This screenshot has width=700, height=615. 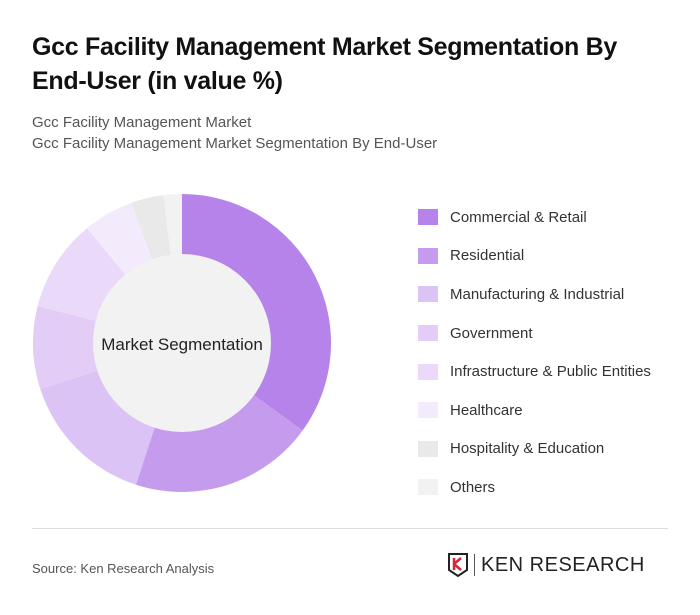 I want to click on legend-item: Hospitality & Education, so click(x=534, y=449).